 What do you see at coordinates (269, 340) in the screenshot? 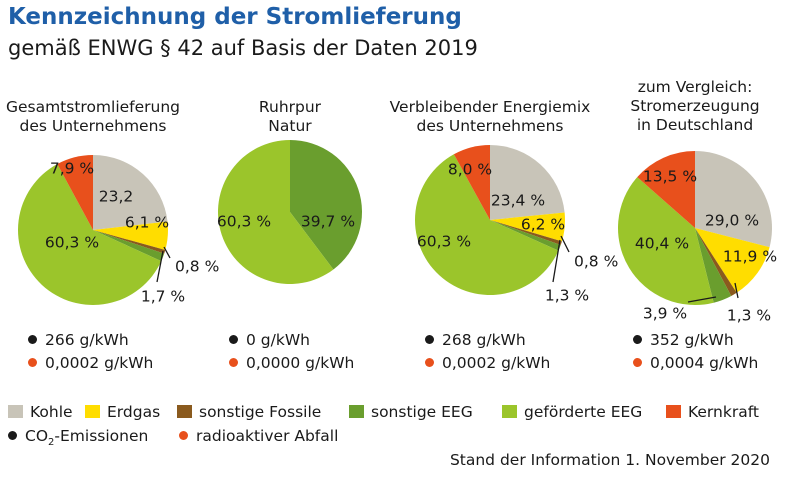
I see `co2-value-2: 0 g/kWh` at bounding box center [269, 340].